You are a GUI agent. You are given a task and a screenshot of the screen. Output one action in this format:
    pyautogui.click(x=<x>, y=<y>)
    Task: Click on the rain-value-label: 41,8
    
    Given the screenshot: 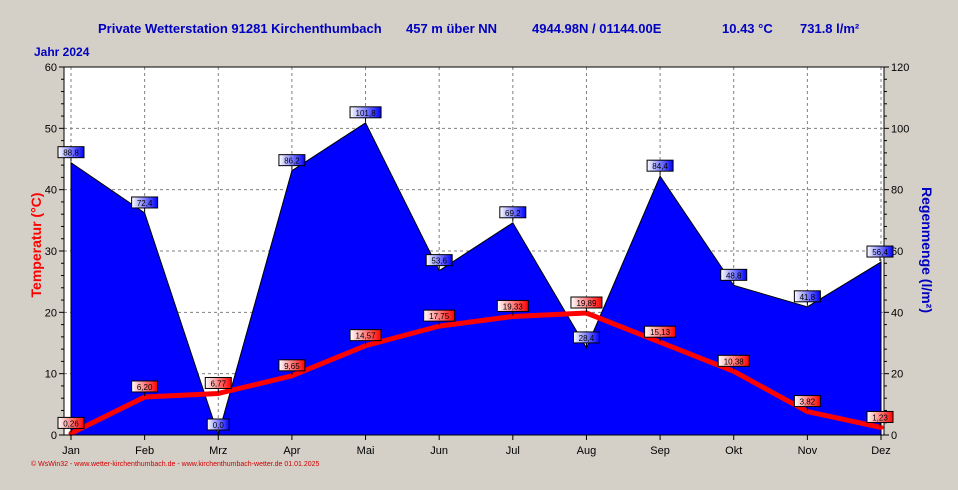 What is the action you would take?
    pyautogui.click(x=807, y=298)
    